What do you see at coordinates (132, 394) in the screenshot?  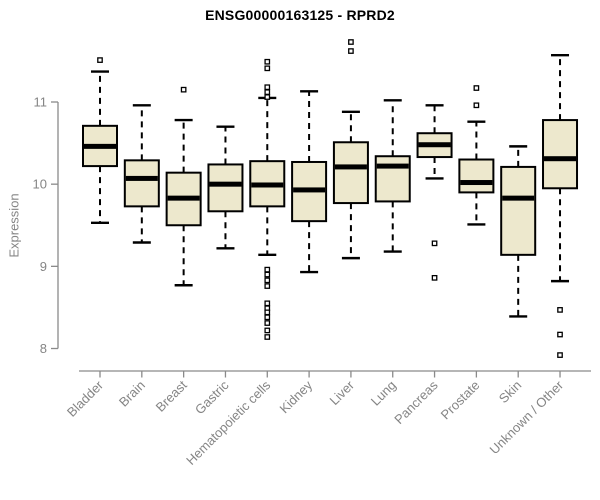 I see `x-category-label: Brain` at bounding box center [132, 394].